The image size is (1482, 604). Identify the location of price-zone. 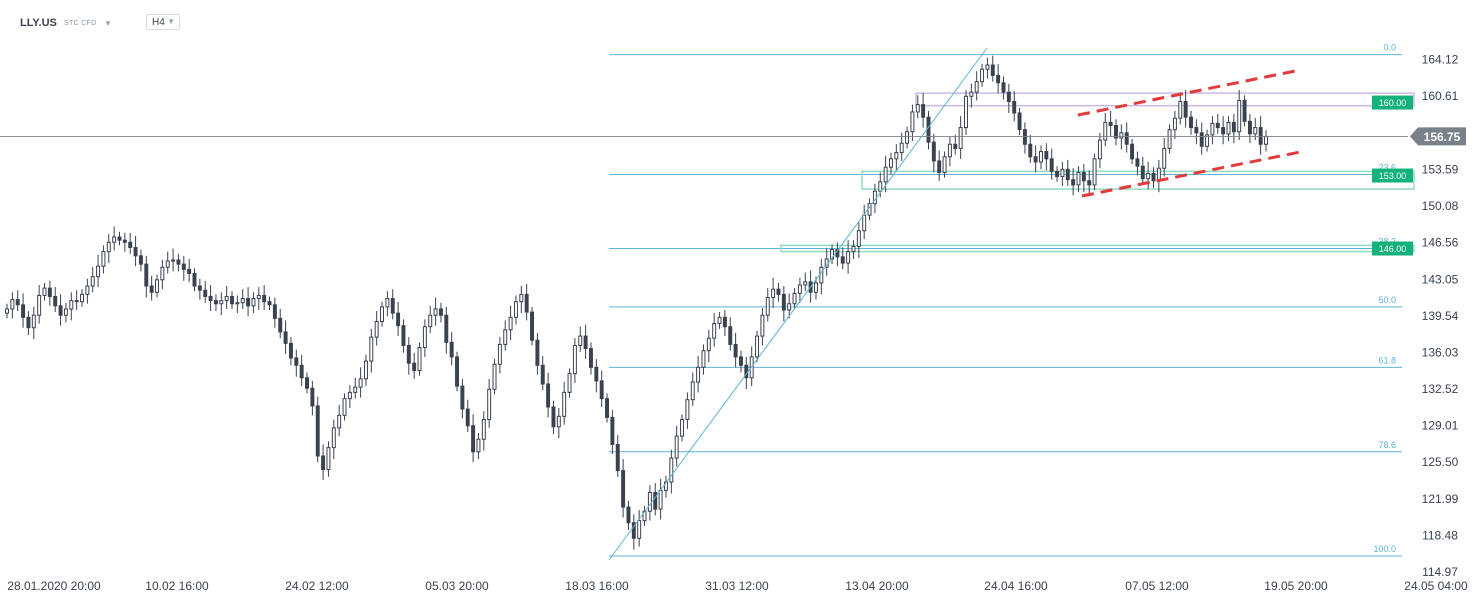
(1165, 99).